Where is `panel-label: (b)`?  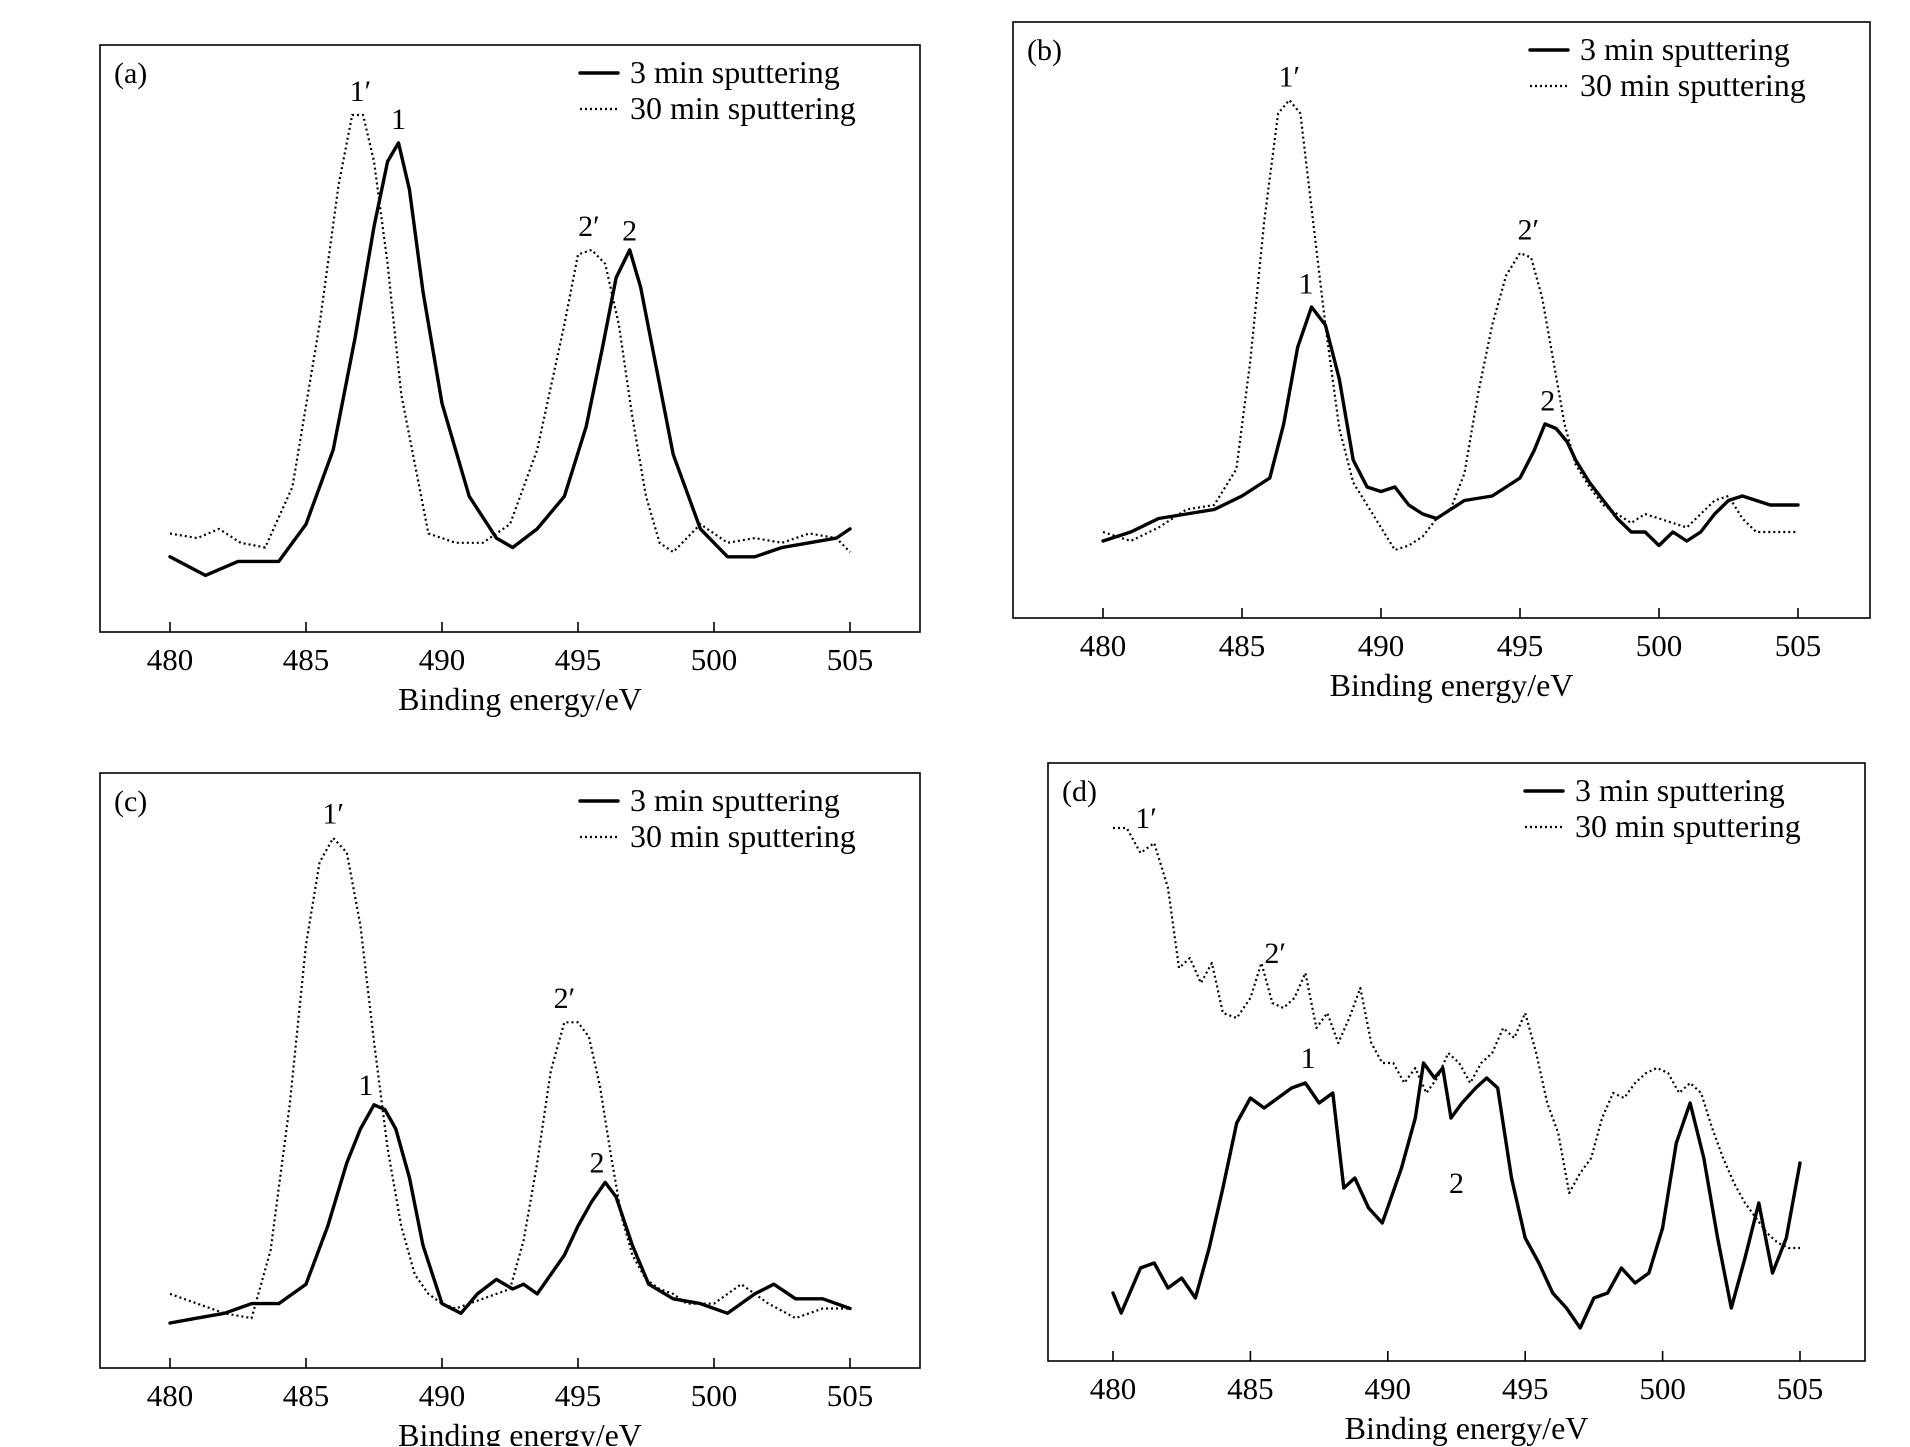
panel-label: (b) is located at coordinates (1044, 50).